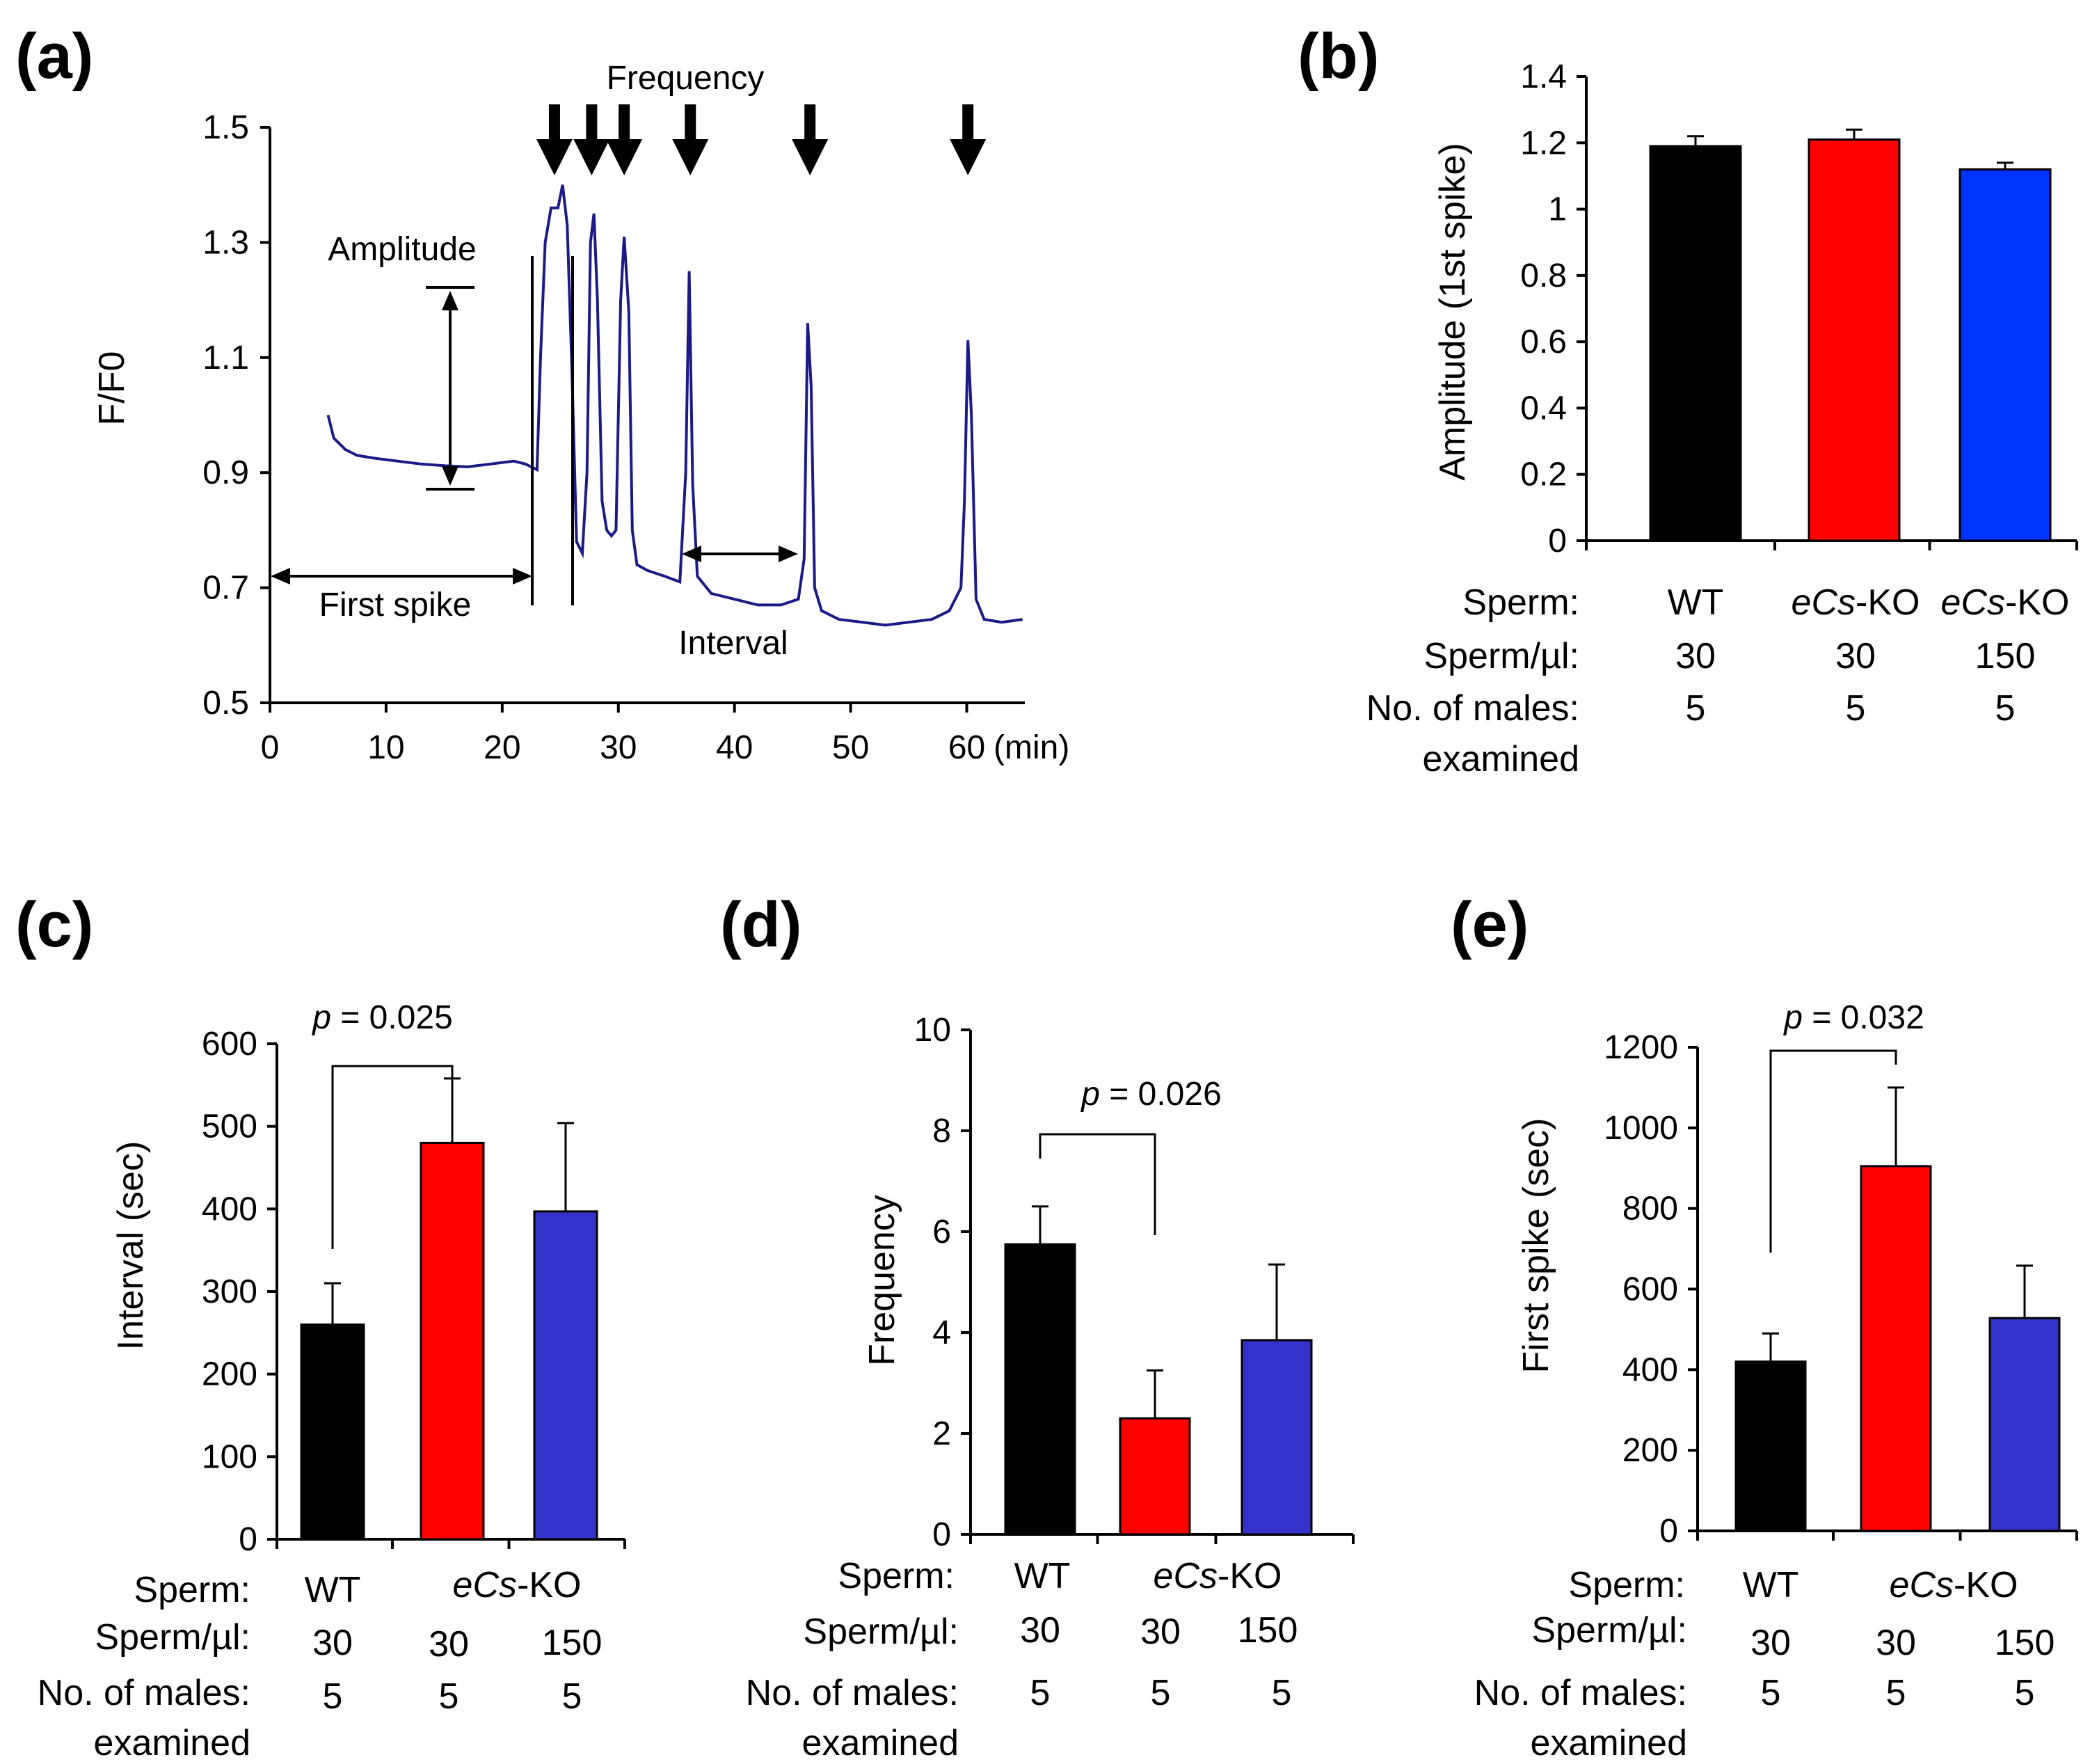 The image size is (2090, 1764). I want to click on panel-c-males-1: 5, so click(333, 1696).